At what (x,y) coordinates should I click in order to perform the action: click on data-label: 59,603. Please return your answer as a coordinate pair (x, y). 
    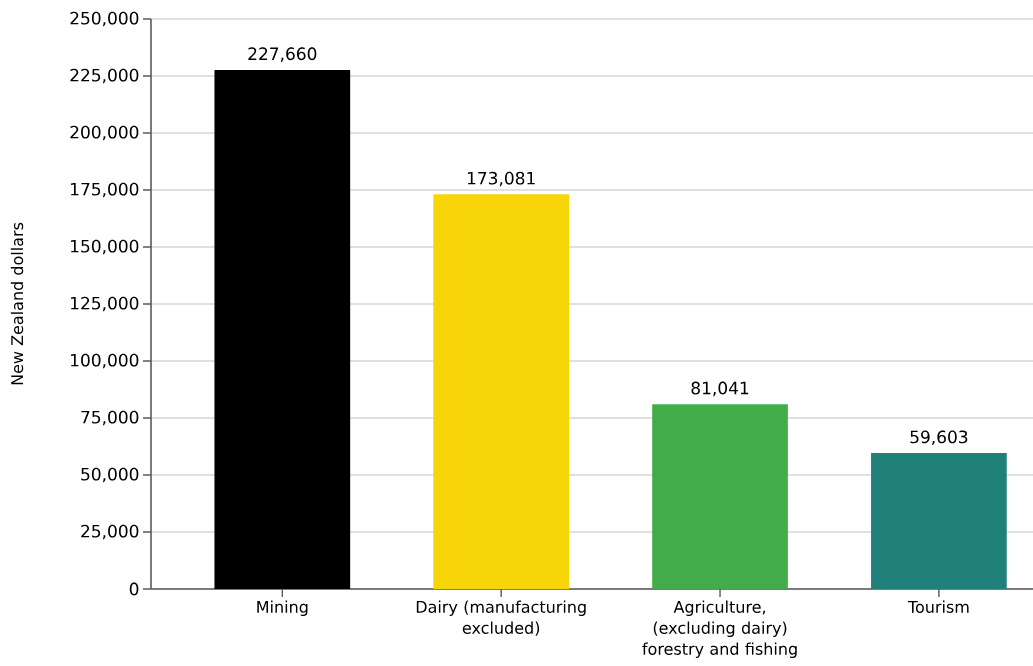
    Looking at the image, I should click on (939, 438).